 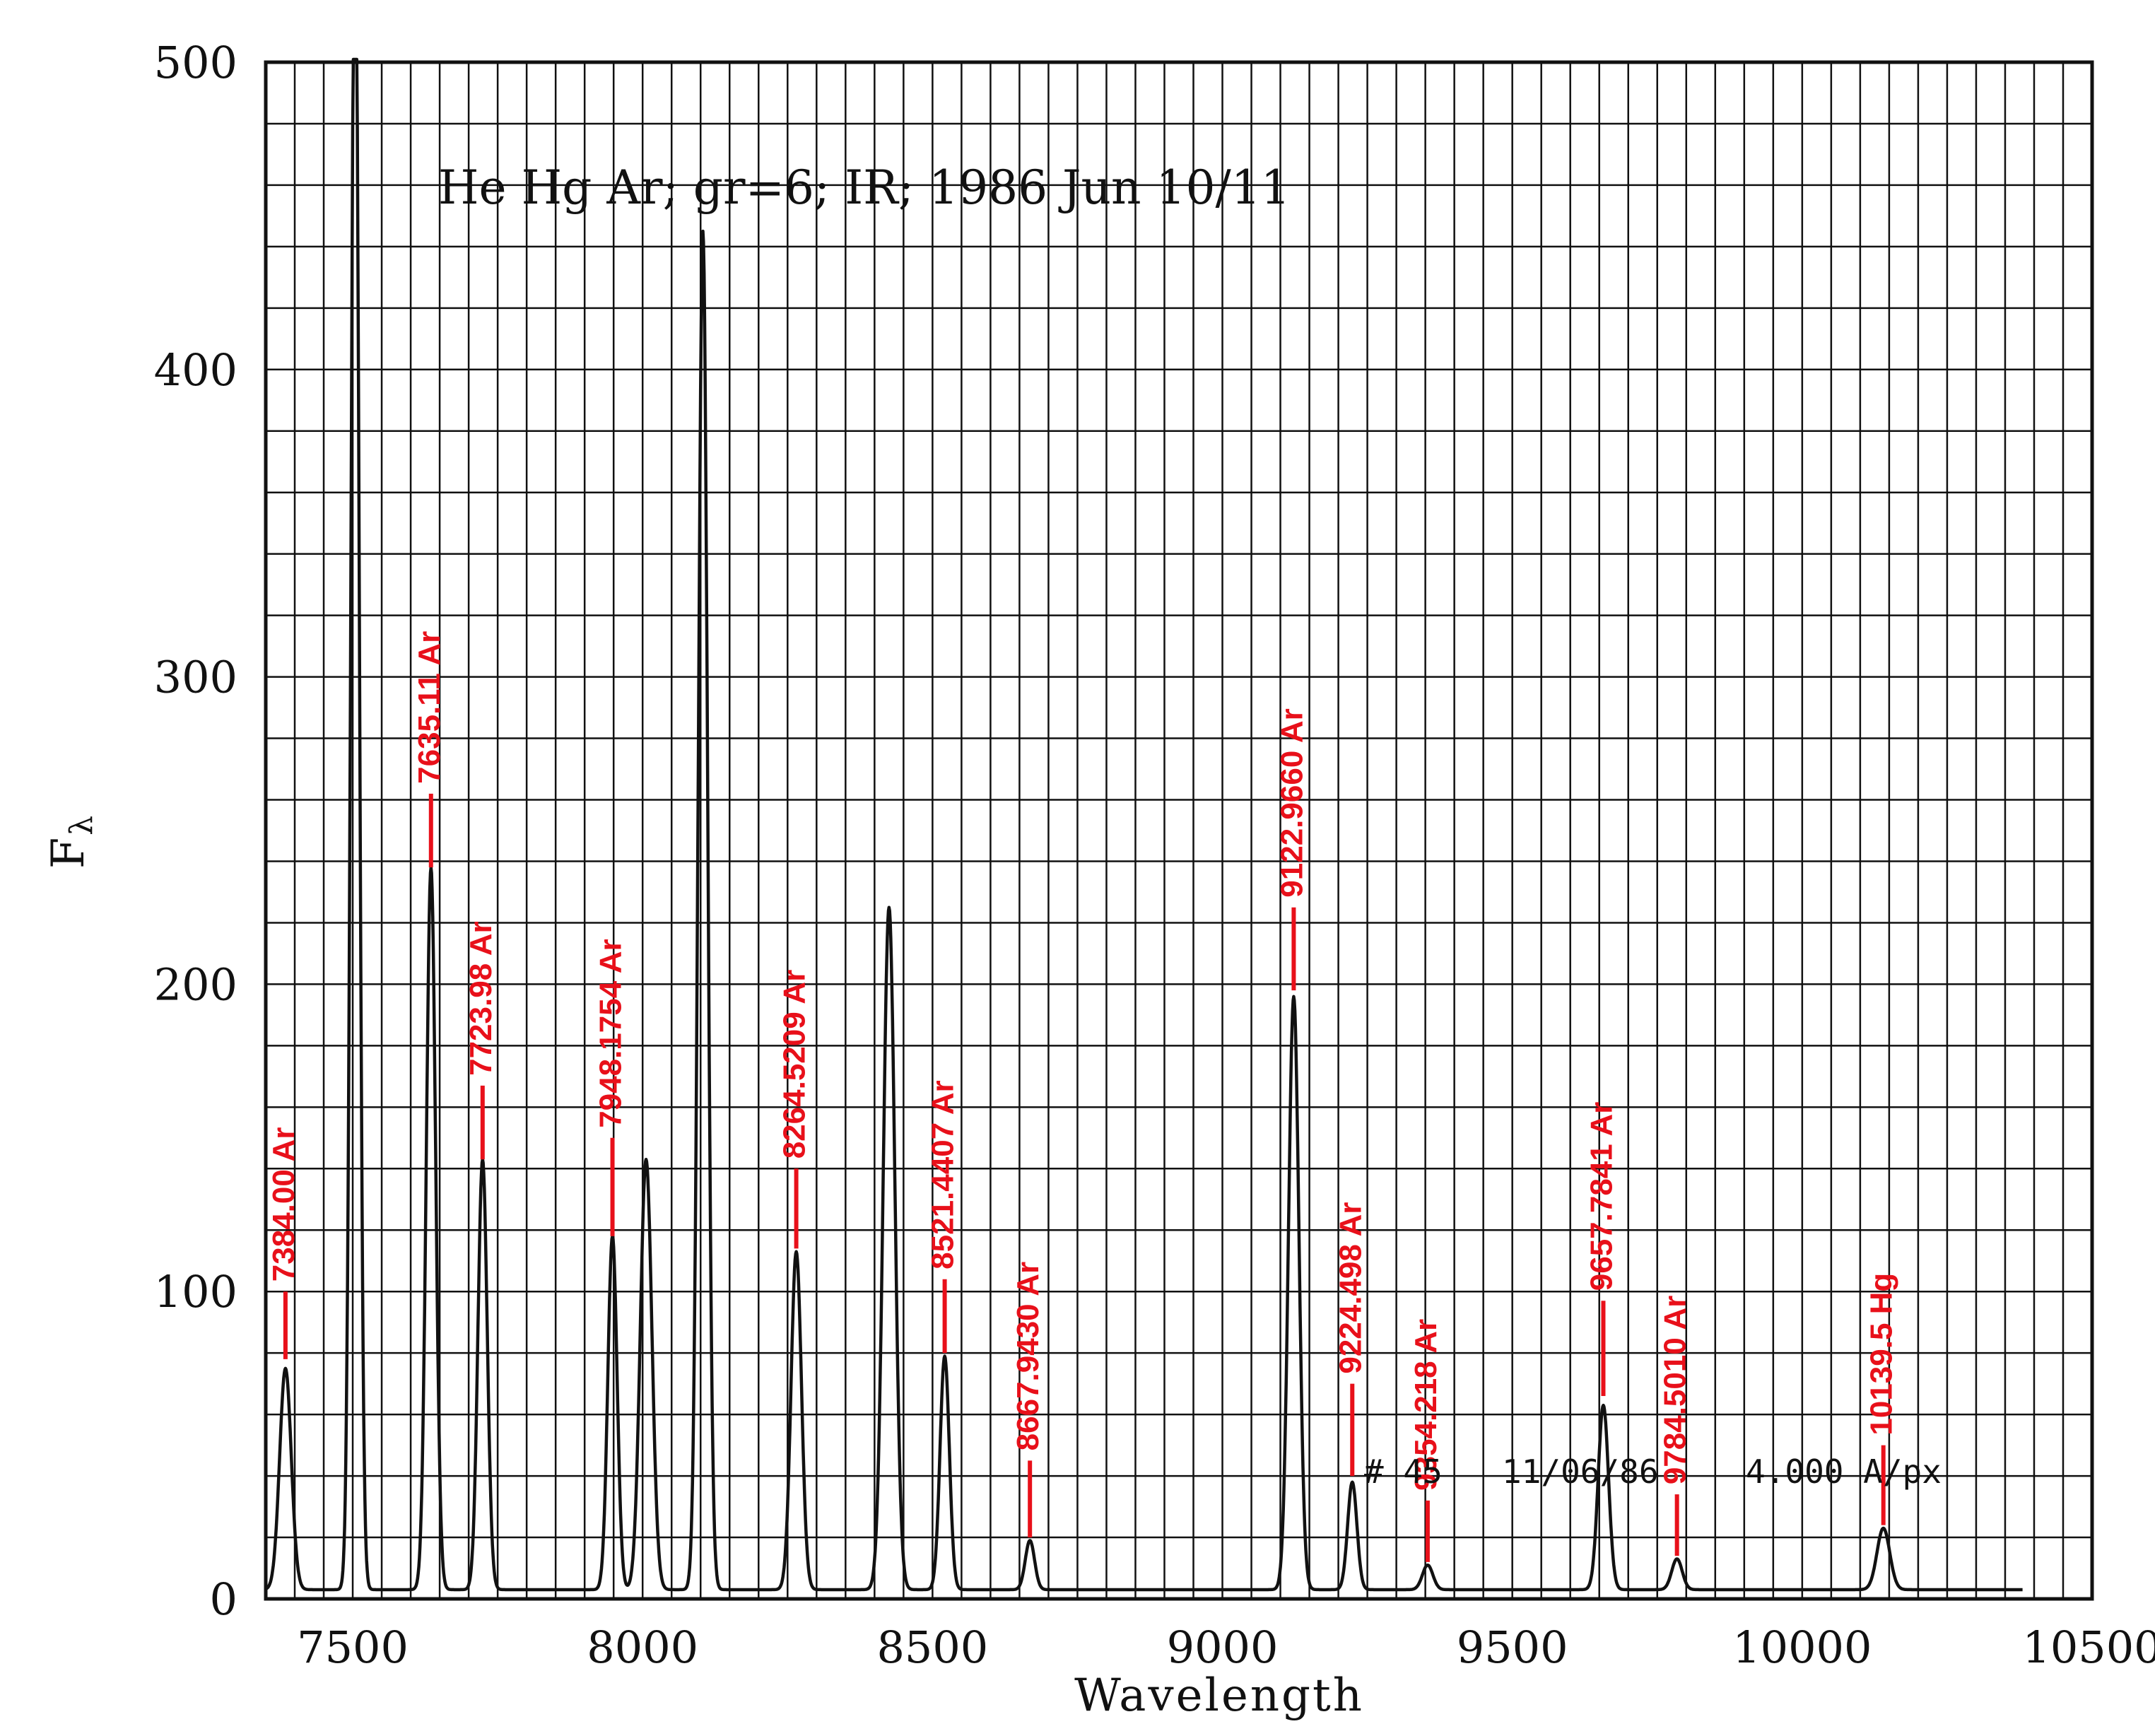 What do you see at coordinates (1581, 1472) in the screenshot?
I see `footer-date: 11/06/86` at bounding box center [1581, 1472].